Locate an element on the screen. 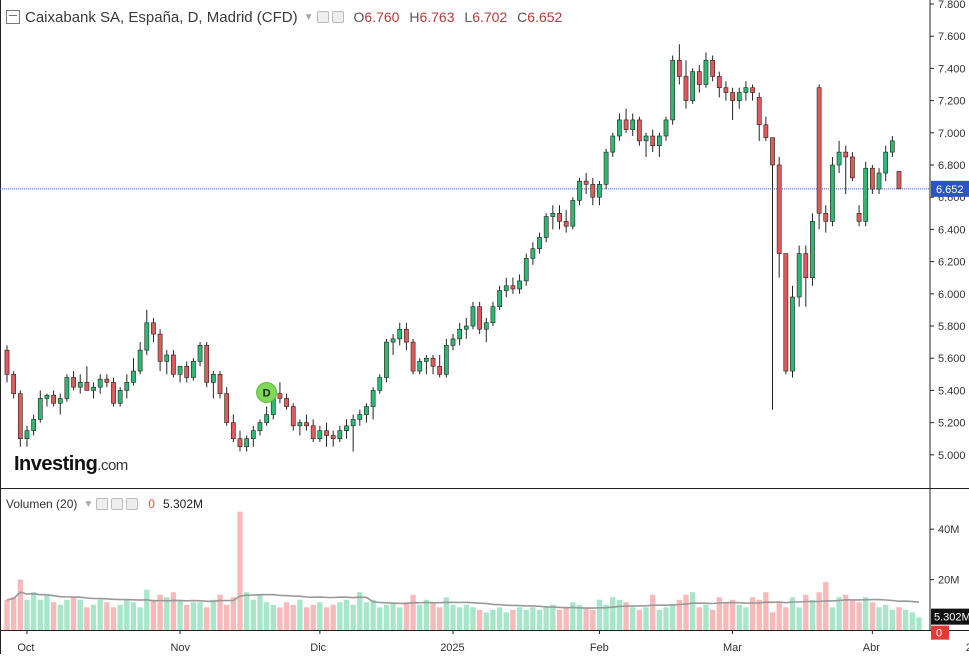 The width and height of the screenshot is (969, 659). settings-icon is located at coordinates (337, 17).